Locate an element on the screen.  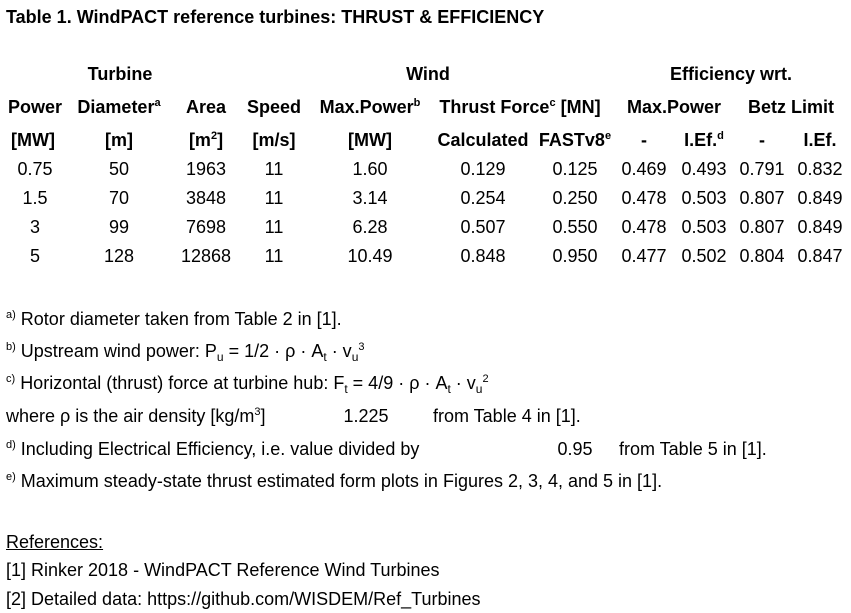
cell-diameter: 128 is located at coordinates (119, 256).